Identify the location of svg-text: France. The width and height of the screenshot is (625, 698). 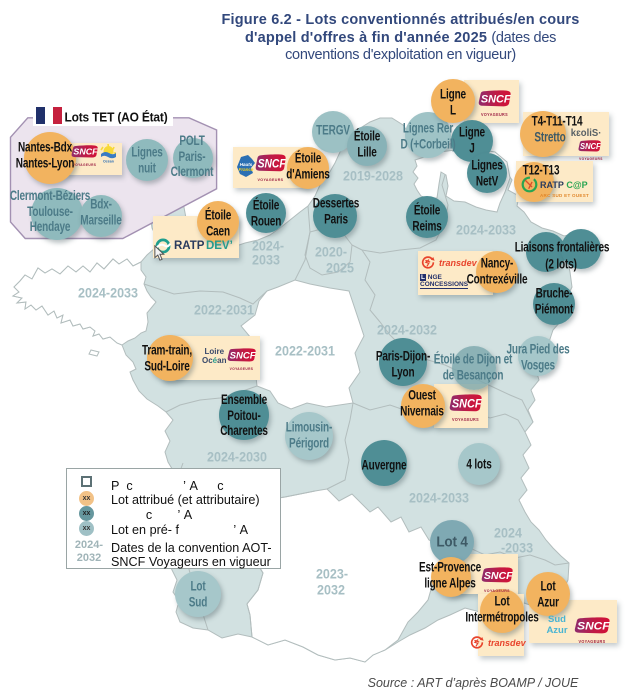
(246, 169).